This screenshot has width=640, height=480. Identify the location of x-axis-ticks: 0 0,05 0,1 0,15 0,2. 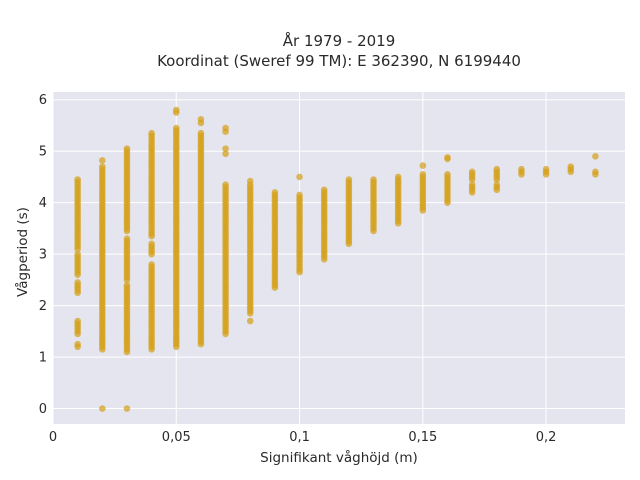
(303, 437).